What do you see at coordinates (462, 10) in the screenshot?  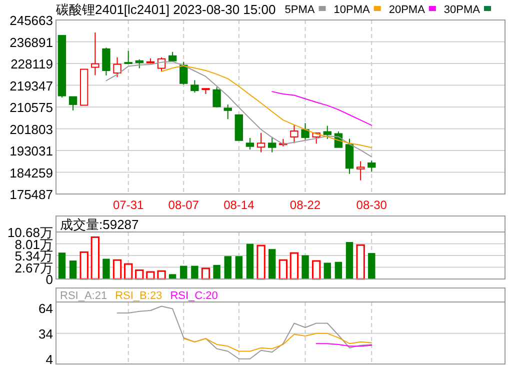 I see `legend-label: 30PMA` at bounding box center [462, 10].